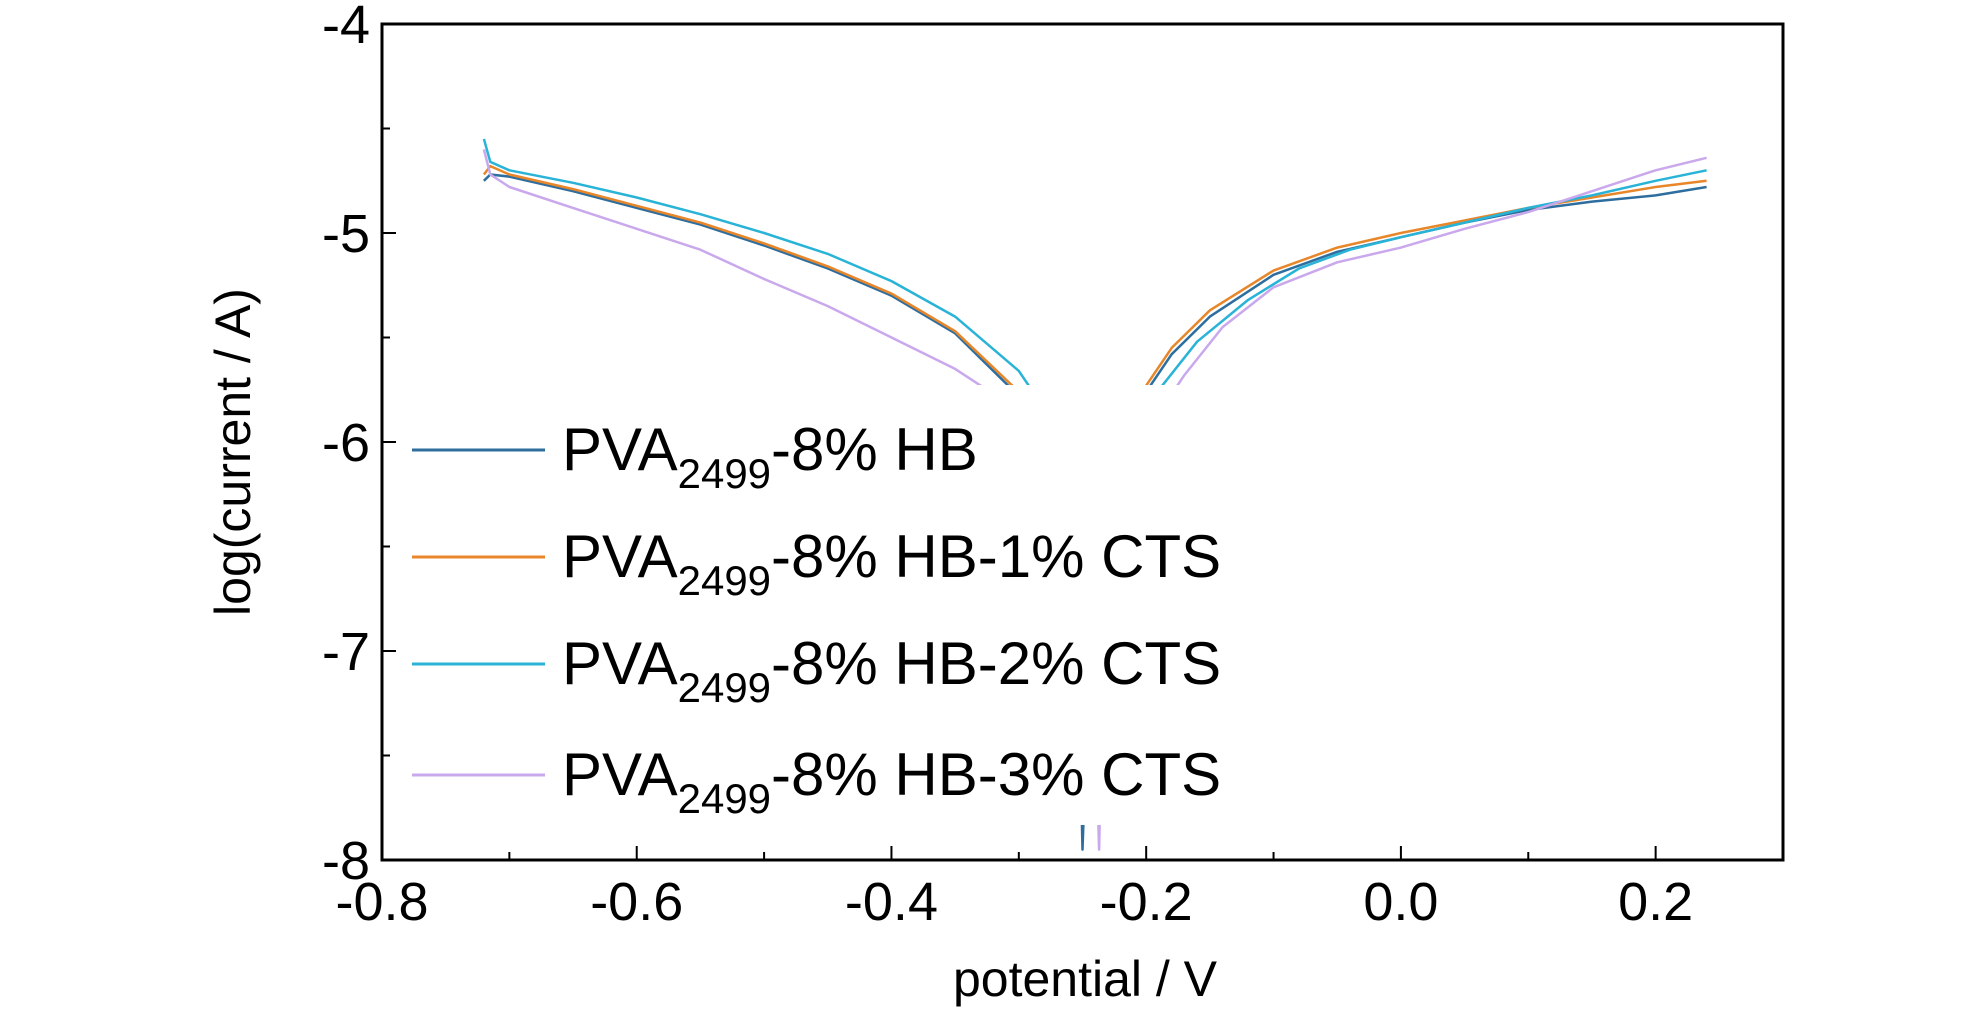  I want to click on y-tick-label: -8, so click(346, 861).